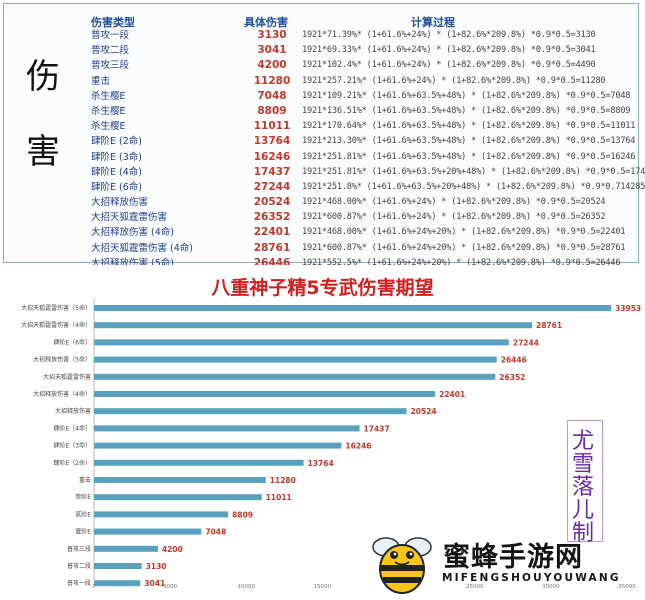 This screenshot has height=600, width=645. I want to click on category-label: 大招释放伤害（4命）, so click(62, 394).